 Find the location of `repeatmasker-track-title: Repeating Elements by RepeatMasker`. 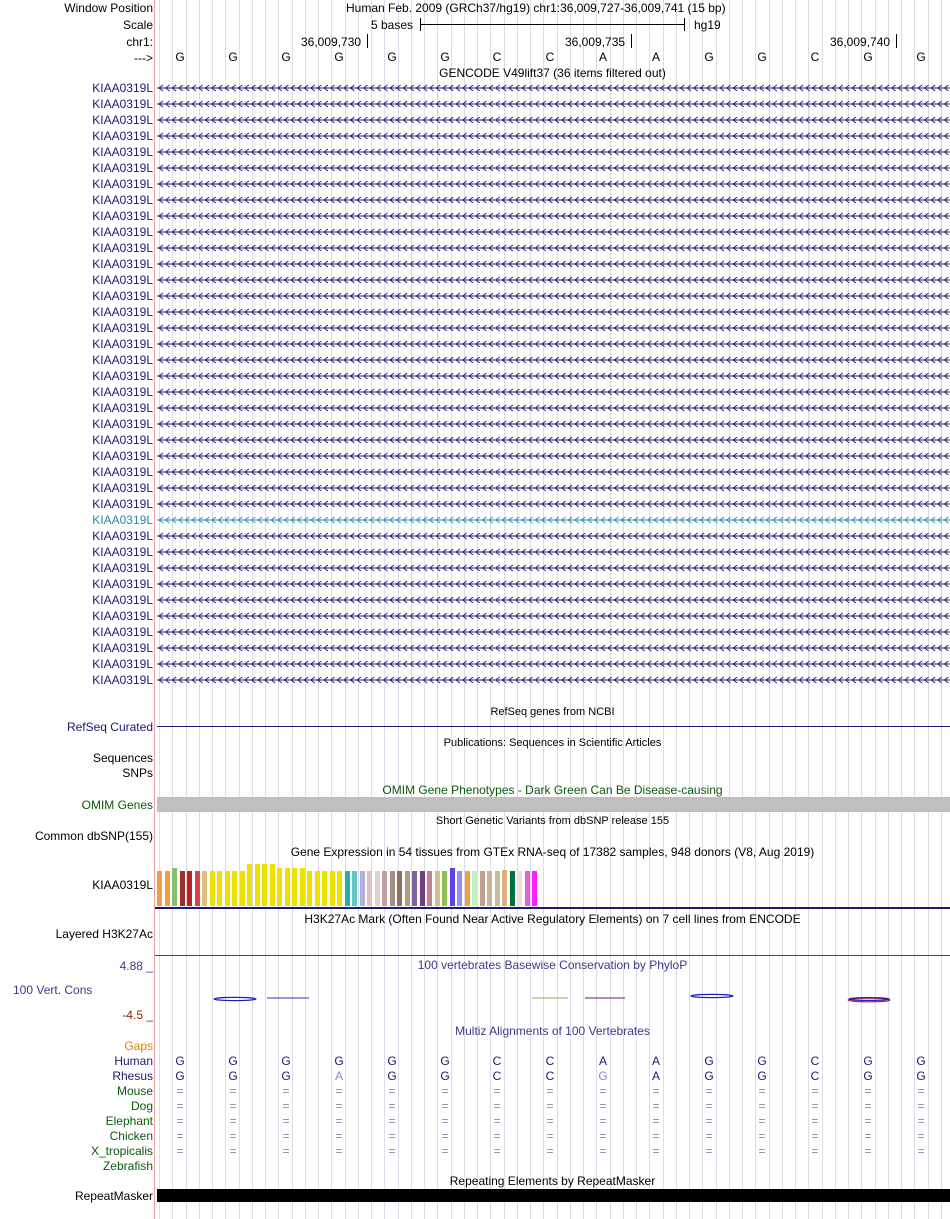

repeatmasker-track-title: Repeating Elements by RepeatMasker is located at coordinates (552, 1181).